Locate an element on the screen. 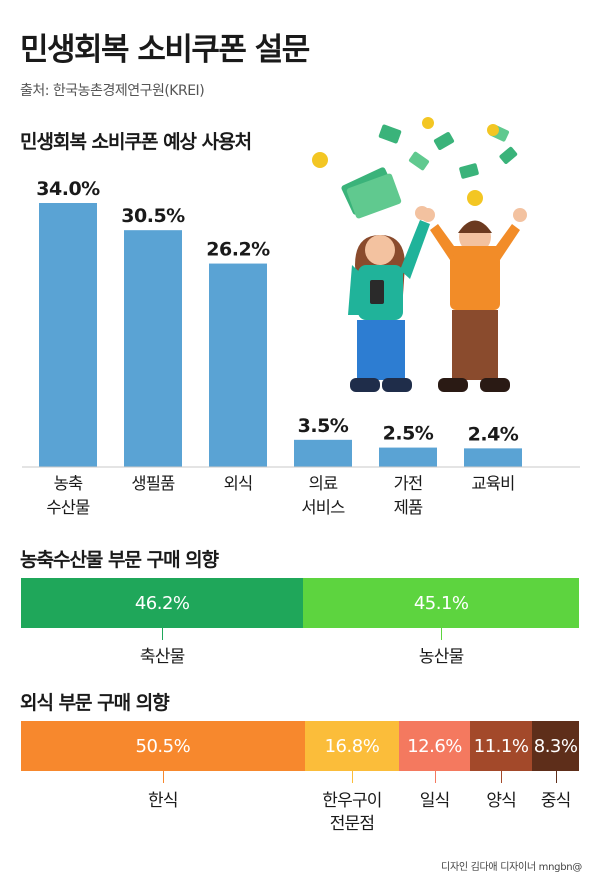 This screenshot has height=881, width=600. stack-segment-0: 50.5% is located at coordinates (163, 746).